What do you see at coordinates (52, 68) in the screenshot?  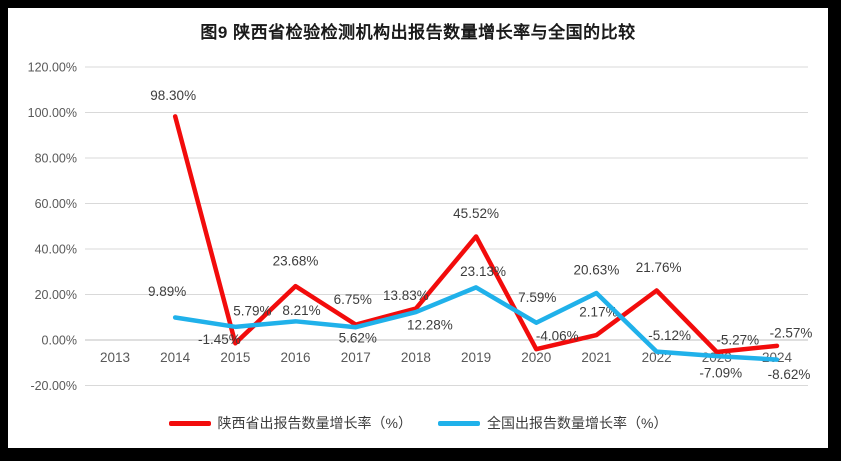 I see `y-tick-label: 120.00%` at bounding box center [52, 68].